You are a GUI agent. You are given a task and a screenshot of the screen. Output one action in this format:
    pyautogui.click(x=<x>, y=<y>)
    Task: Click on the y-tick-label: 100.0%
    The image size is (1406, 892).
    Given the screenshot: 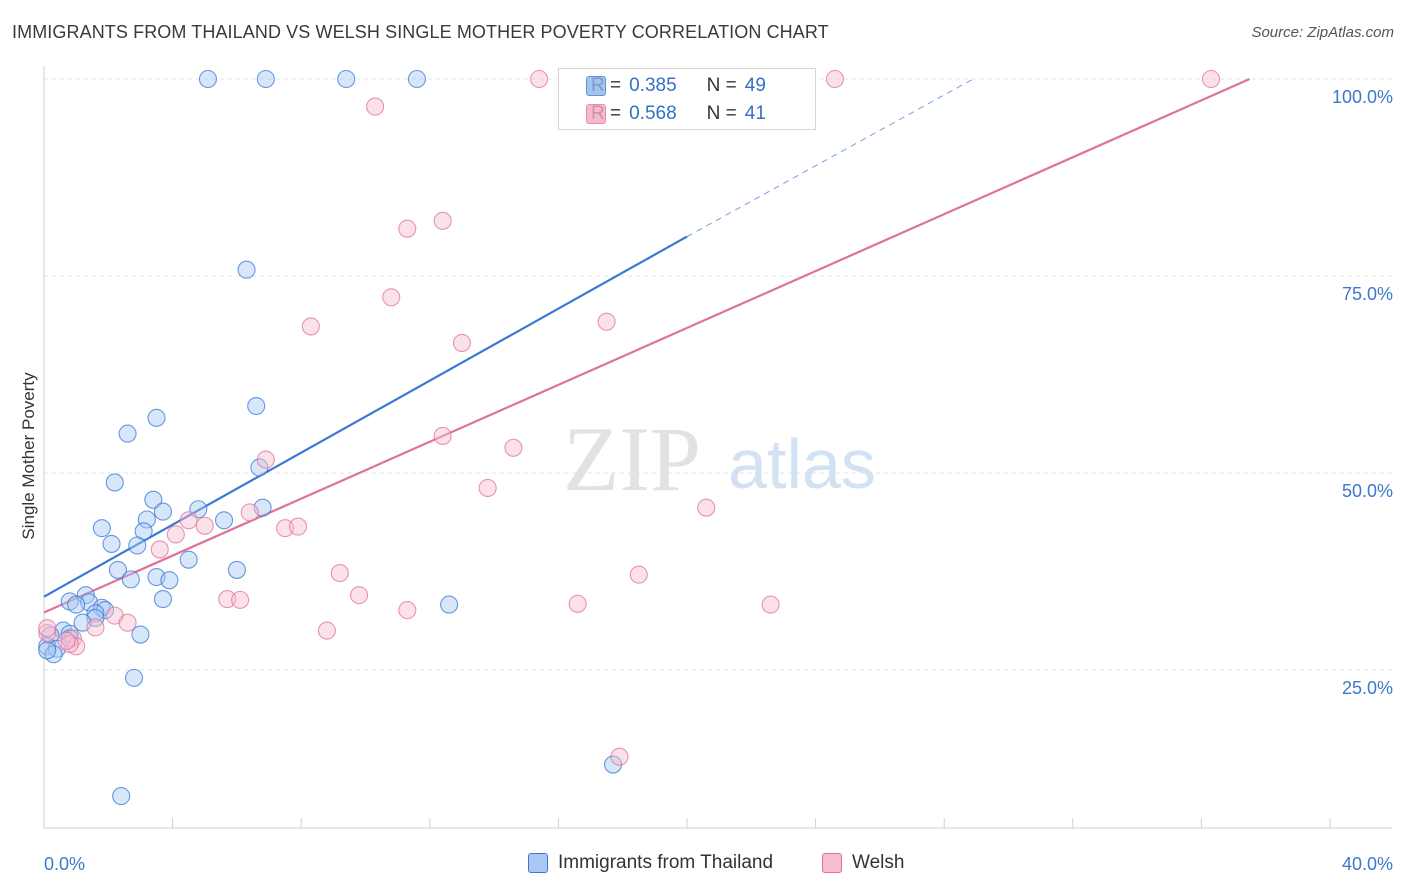 What is the action you would take?
    pyautogui.click(x=1362, y=97)
    